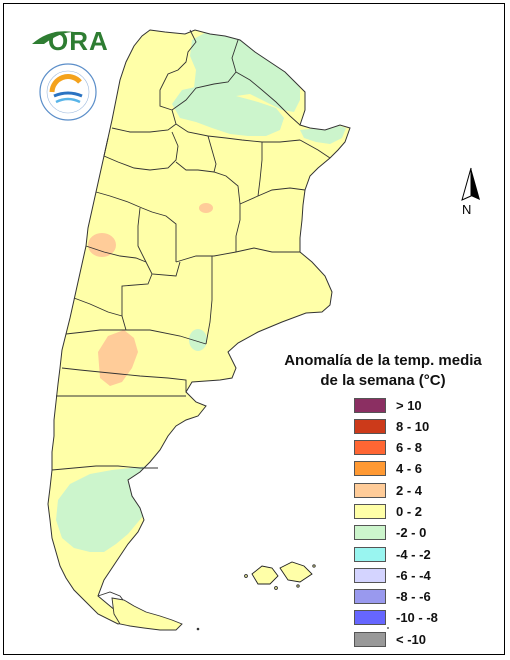  I want to click on ora-logo-text: ORA, so click(78, 41).